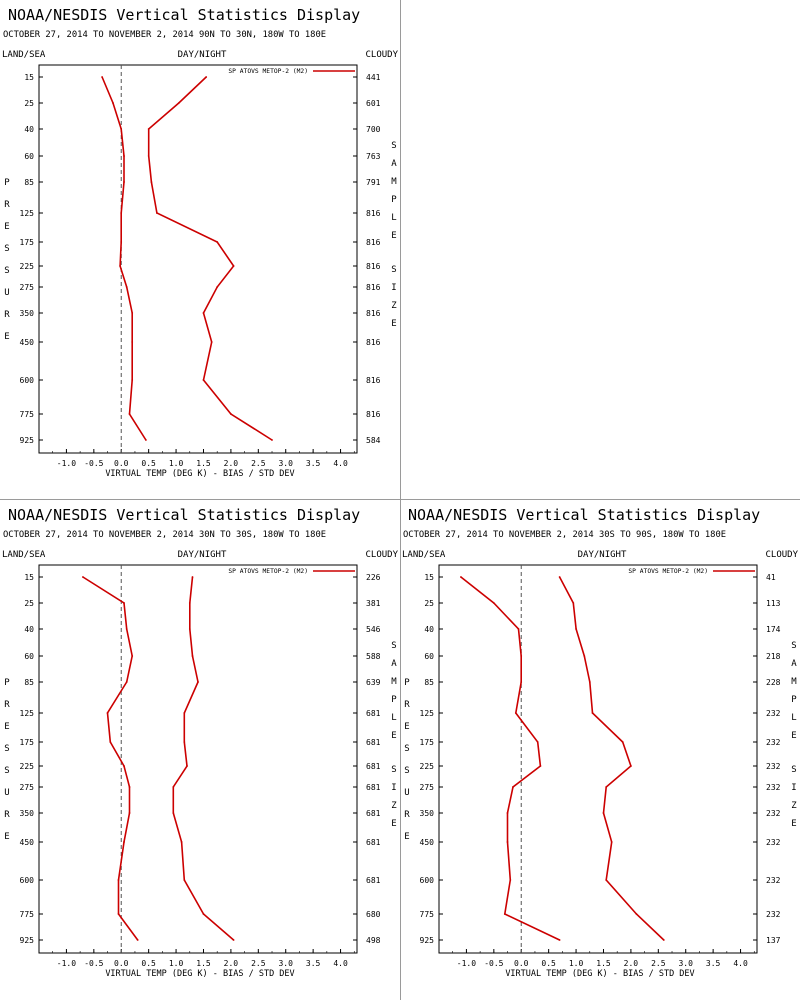 Image resolution: width=800 pixels, height=1000 pixels. Describe the element at coordinates (773, 629) in the screenshot. I see `sample-size-label: 174` at that location.